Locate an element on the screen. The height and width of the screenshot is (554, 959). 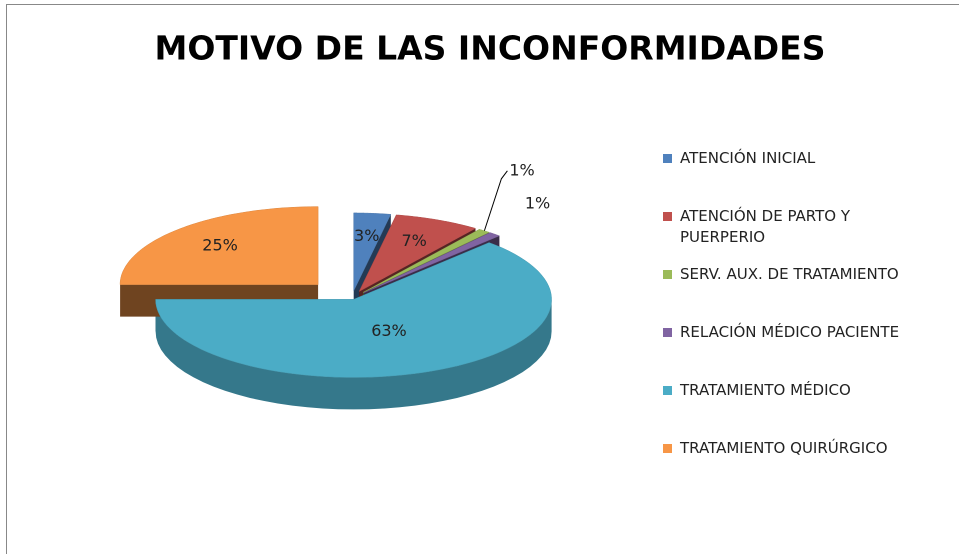
slice-side is located at coordinates (353, 354).